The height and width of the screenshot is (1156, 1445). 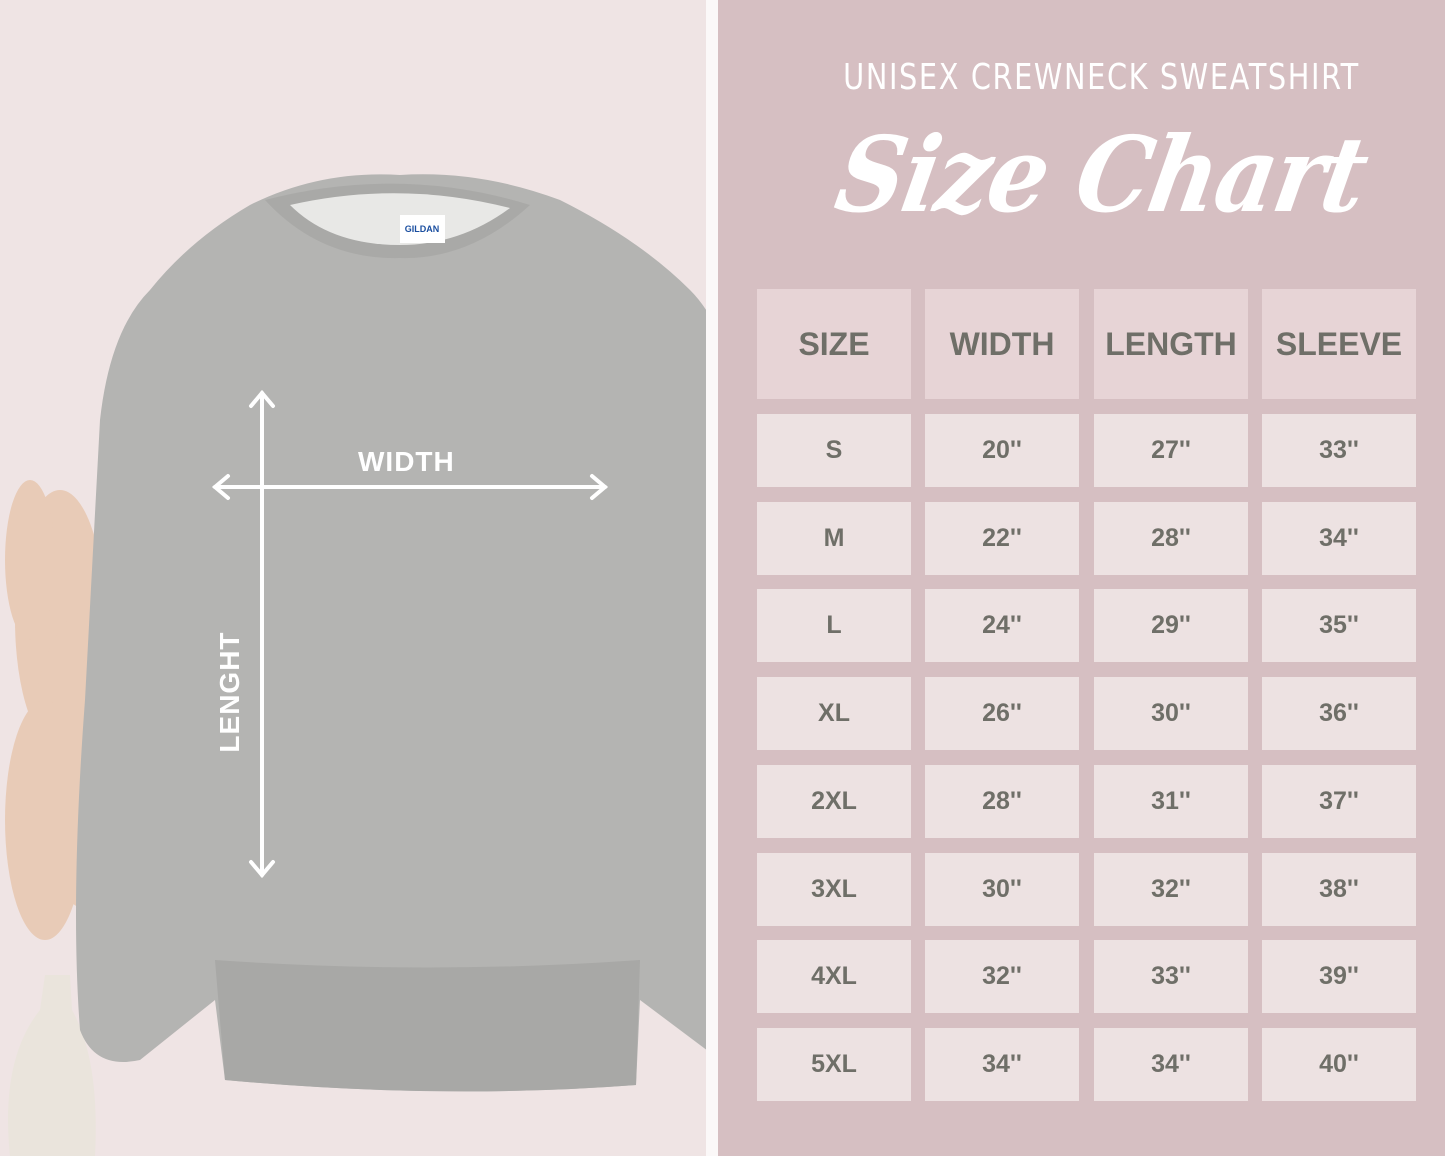 I want to click on chart-subtitle: UNISEX CREWNECK SWEATSHIRT, so click(x=1101, y=77).